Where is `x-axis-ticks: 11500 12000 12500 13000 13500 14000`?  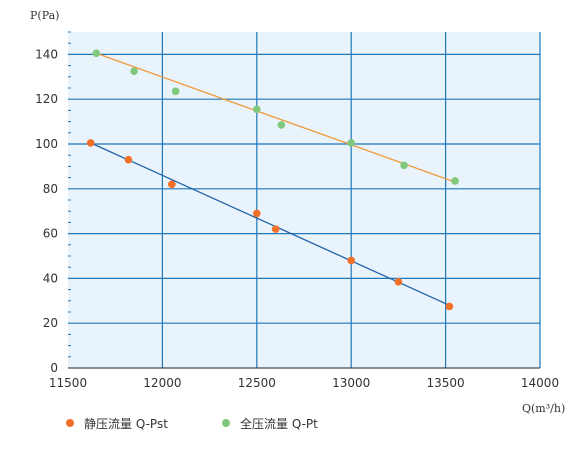
x-axis-ticks: 11500 12000 12500 13000 13500 14000 is located at coordinates (304, 383).